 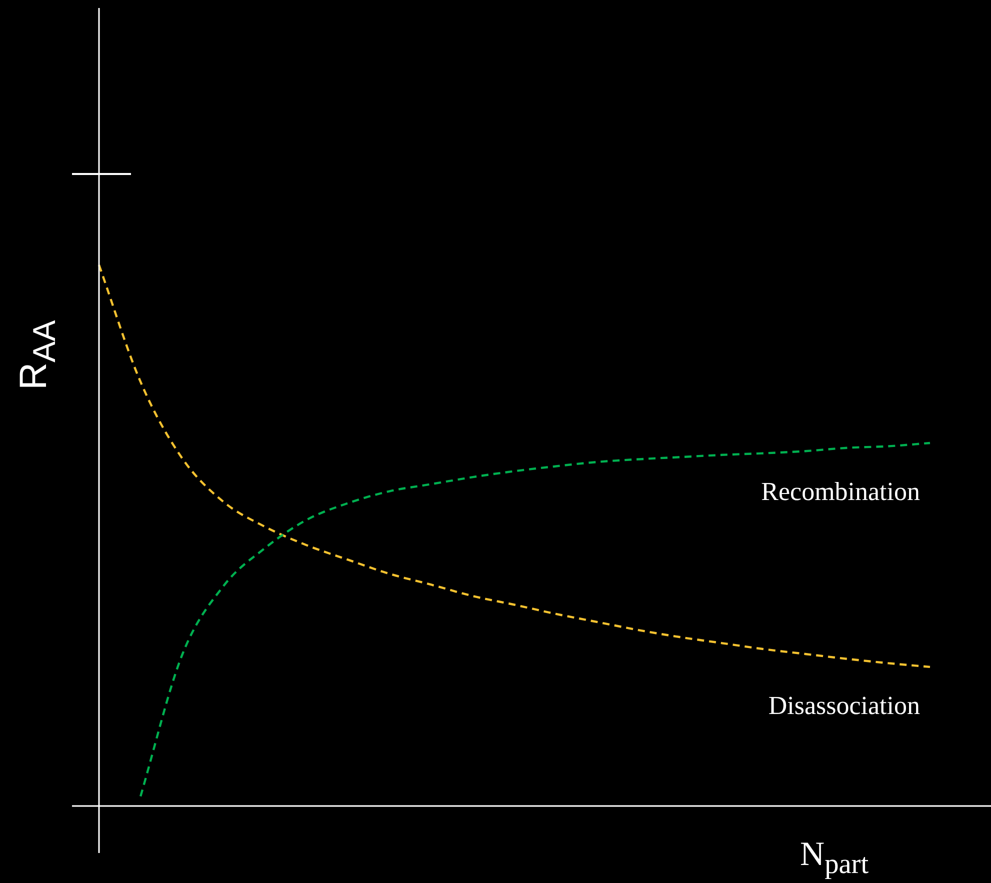 What do you see at coordinates (840, 491) in the screenshot?
I see `series-label: Recombination` at bounding box center [840, 491].